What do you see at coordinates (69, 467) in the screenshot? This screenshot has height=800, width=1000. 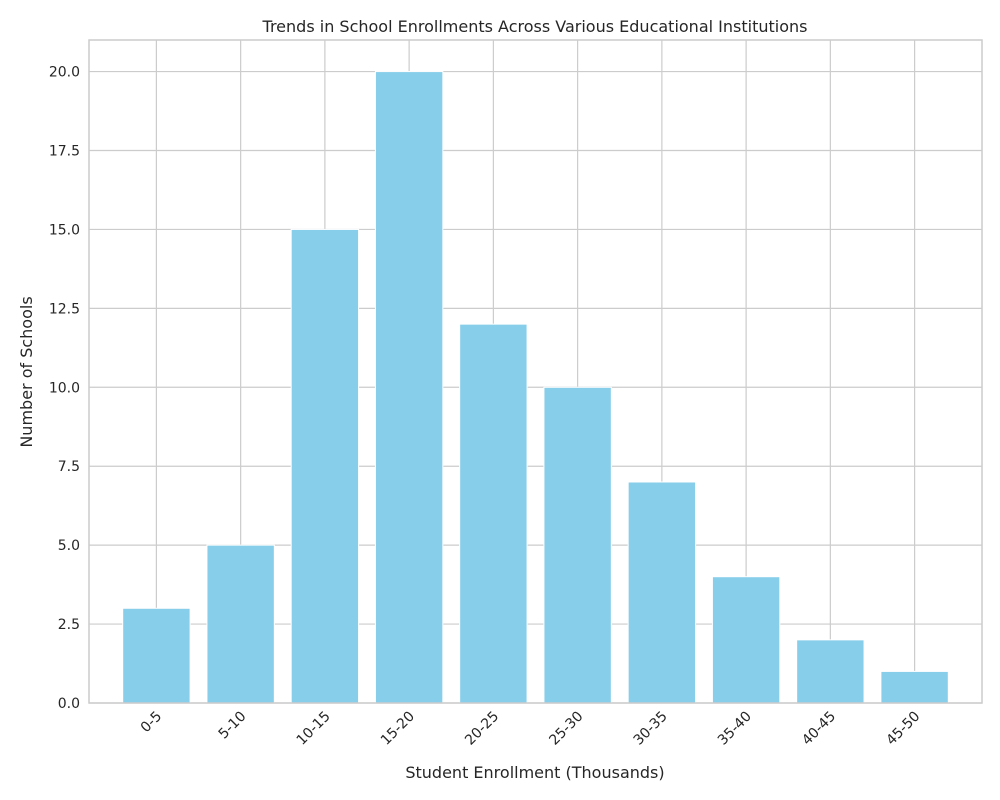 I see `y-tick-label: 7.5` at bounding box center [69, 467].